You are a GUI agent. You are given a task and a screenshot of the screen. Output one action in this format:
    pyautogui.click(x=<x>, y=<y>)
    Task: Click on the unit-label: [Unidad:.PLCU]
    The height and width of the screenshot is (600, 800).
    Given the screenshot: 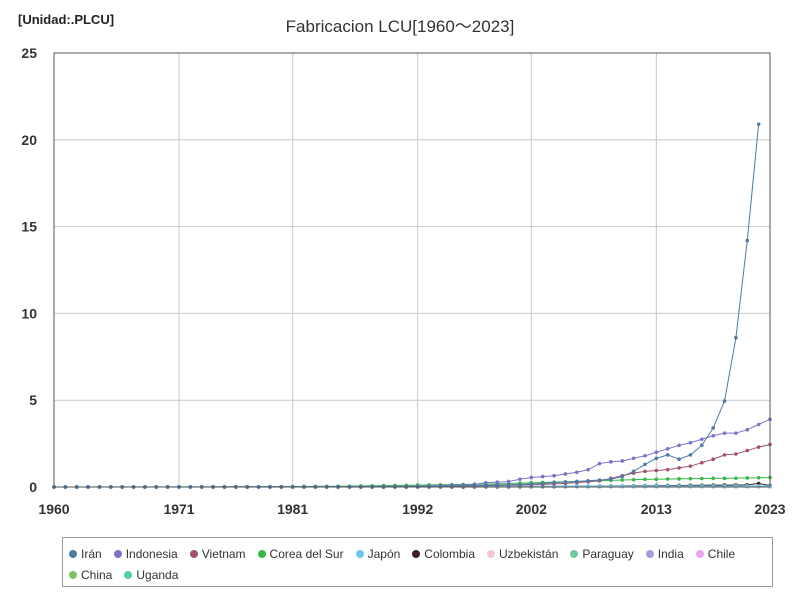 What is the action you would take?
    pyautogui.click(x=66, y=19)
    